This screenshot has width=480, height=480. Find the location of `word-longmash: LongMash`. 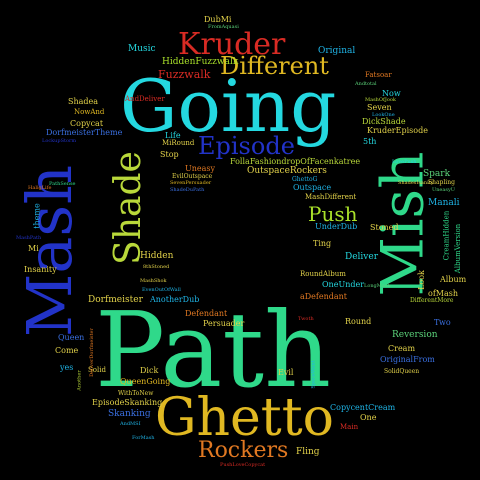

word-longmash: LongMash is located at coordinates (377, 286).